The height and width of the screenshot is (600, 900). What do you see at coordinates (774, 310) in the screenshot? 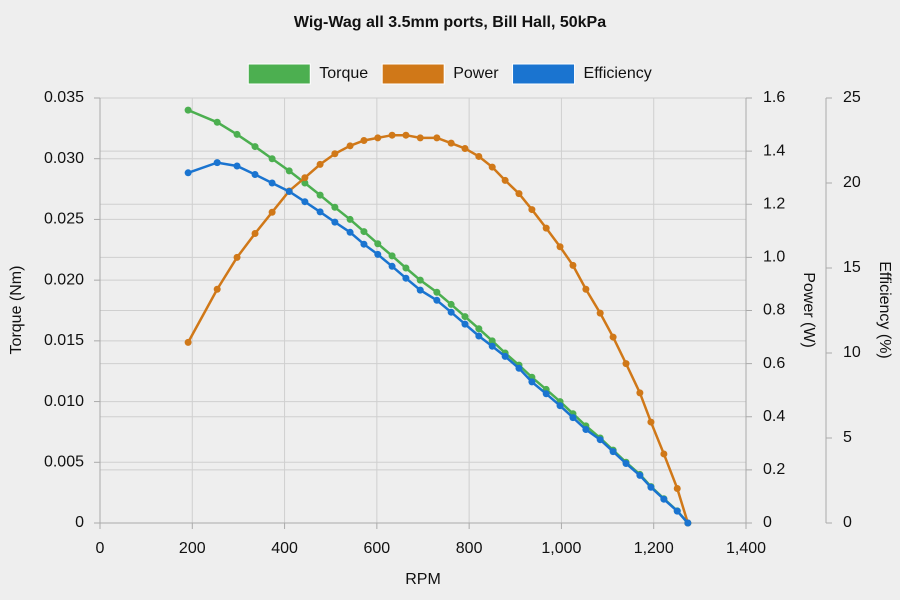
I see `y2-tick-label: 0.8` at bounding box center [774, 310].